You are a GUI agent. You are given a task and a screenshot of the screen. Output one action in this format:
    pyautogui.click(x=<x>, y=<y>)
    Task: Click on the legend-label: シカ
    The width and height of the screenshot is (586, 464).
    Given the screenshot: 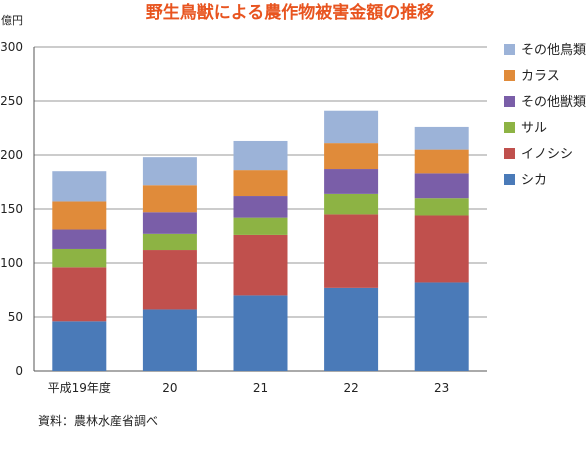 What is the action you would take?
    pyautogui.click(x=534, y=180)
    